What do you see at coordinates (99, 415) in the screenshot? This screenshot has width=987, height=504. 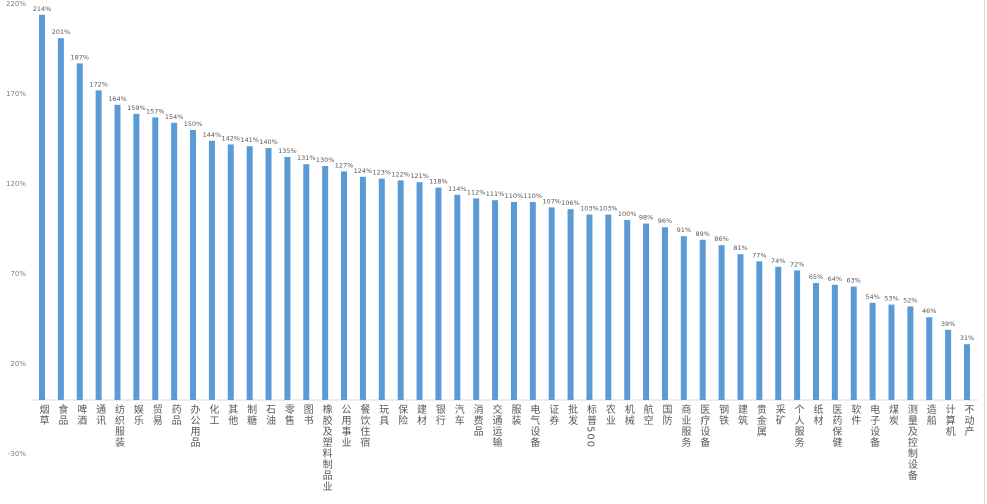 I see `category-label: 通讯` at bounding box center [99, 415].